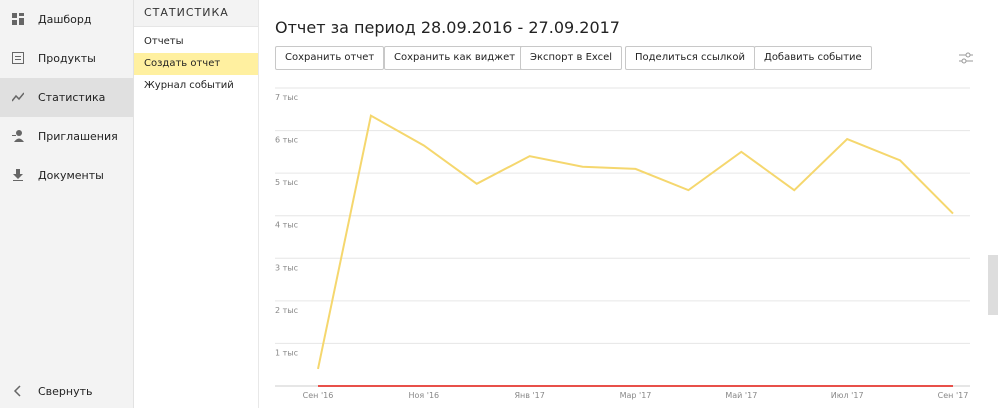 The image size is (1000, 411). I want to click on button: Поделиться ссылкой, so click(690, 58).